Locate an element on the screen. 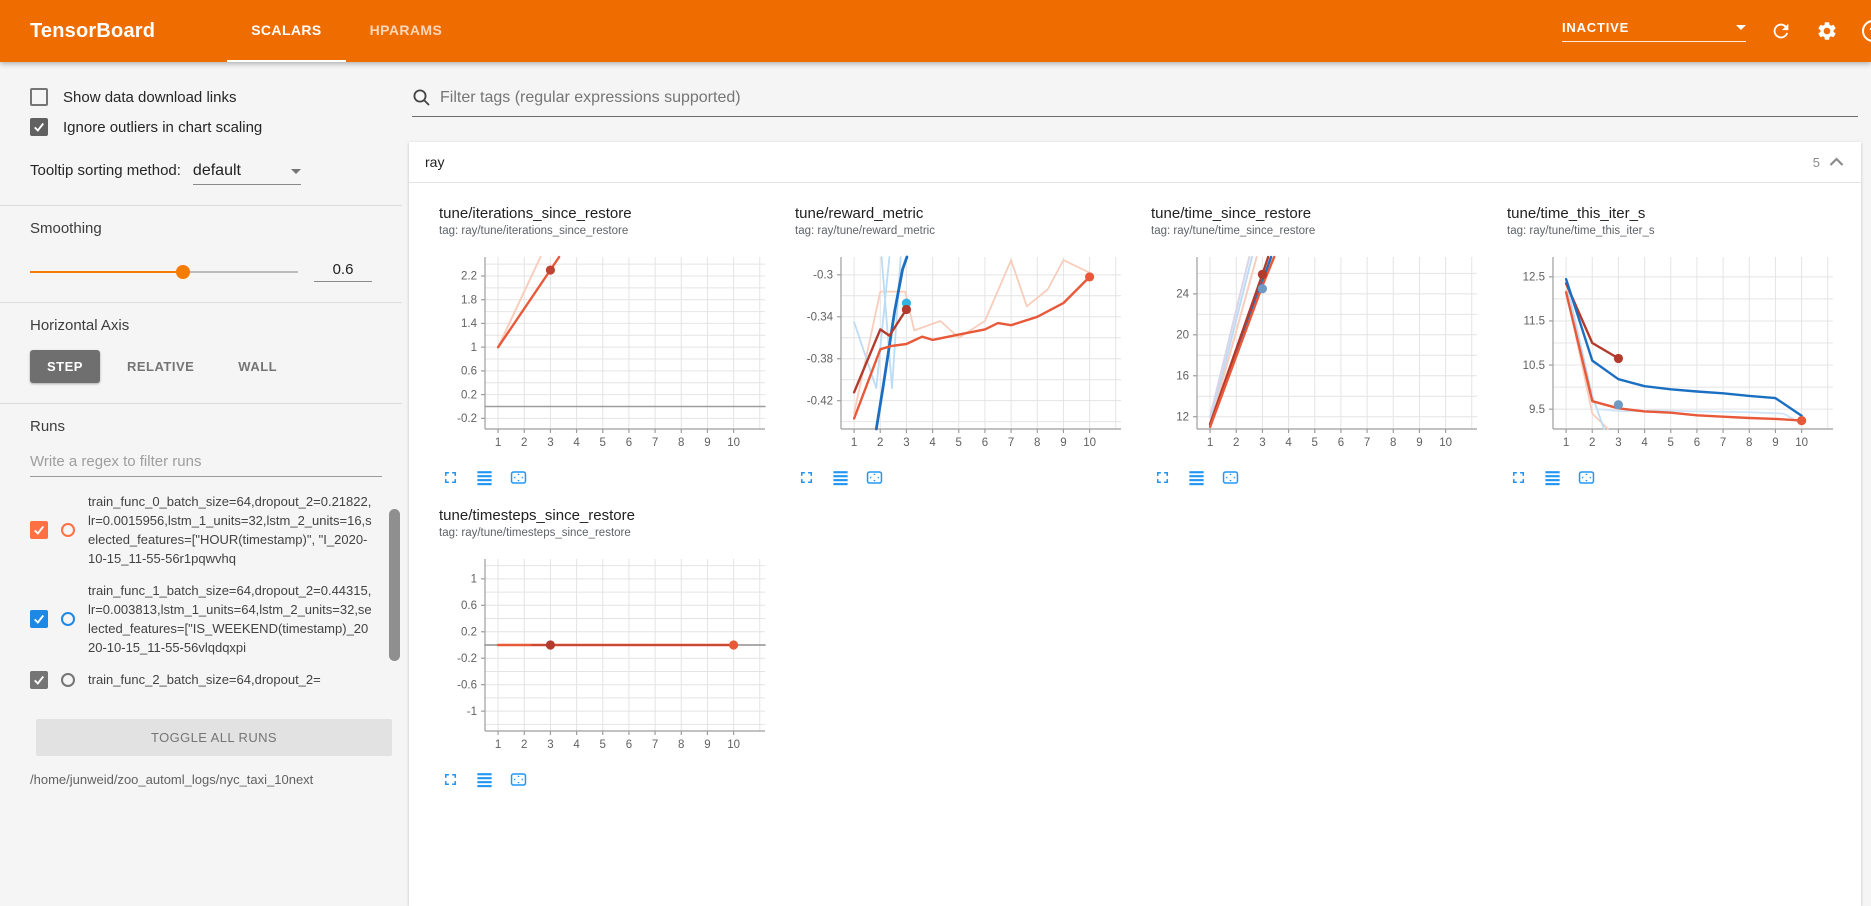 The image size is (1871, 906). checkbox-row: Show data download links is located at coordinates (201, 97).